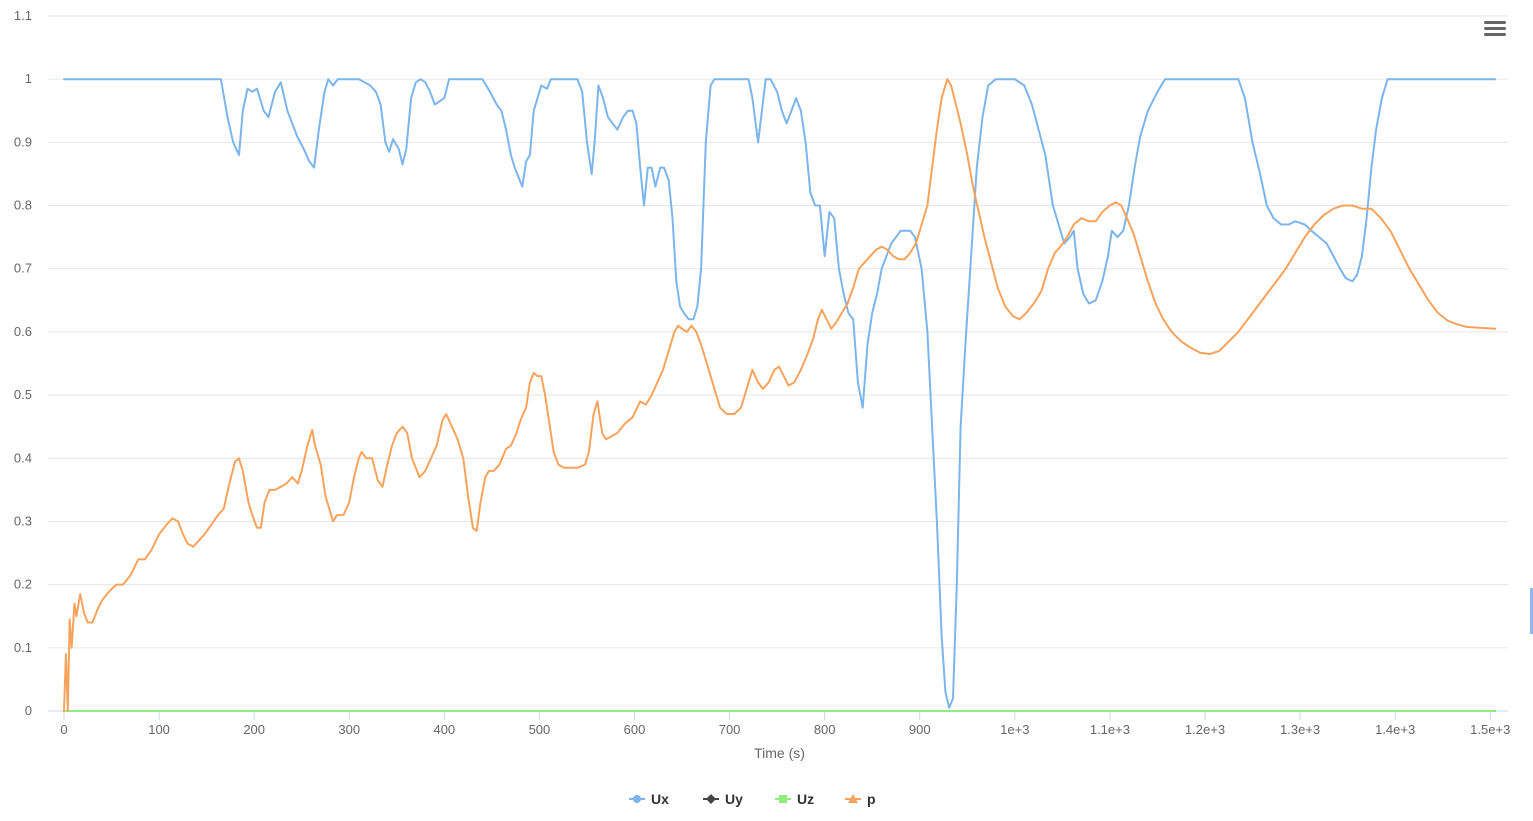 The width and height of the screenshot is (1533, 821). What do you see at coordinates (28, 710) in the screenshot?
I see `y-tick-label: 0` at bounding box center [28, 710].